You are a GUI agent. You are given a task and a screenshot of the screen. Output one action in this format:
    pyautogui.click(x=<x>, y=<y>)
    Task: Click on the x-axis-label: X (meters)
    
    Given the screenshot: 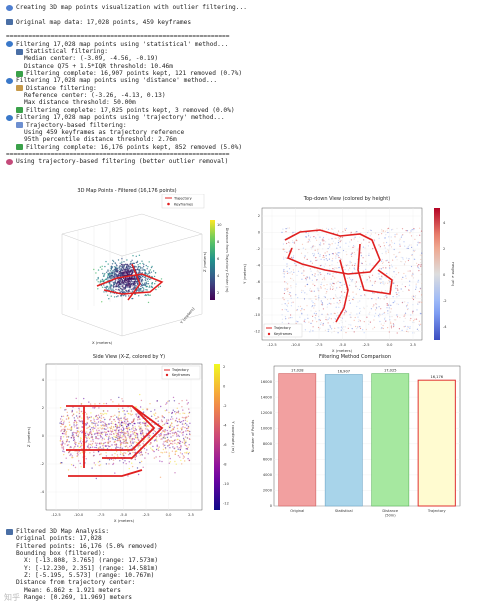 What is the action you would take?
    pyautogui.click(x=124, y=520)
    